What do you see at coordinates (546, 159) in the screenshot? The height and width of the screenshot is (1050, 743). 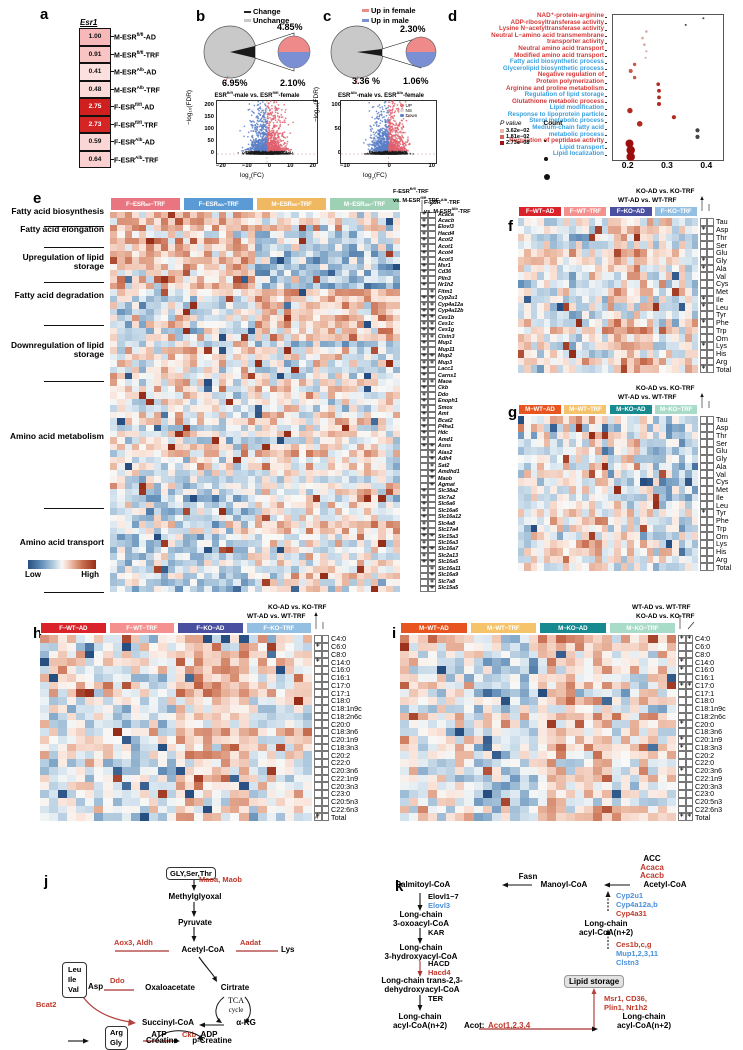 I see `count-dot-md` at bounding box center [546, 159].